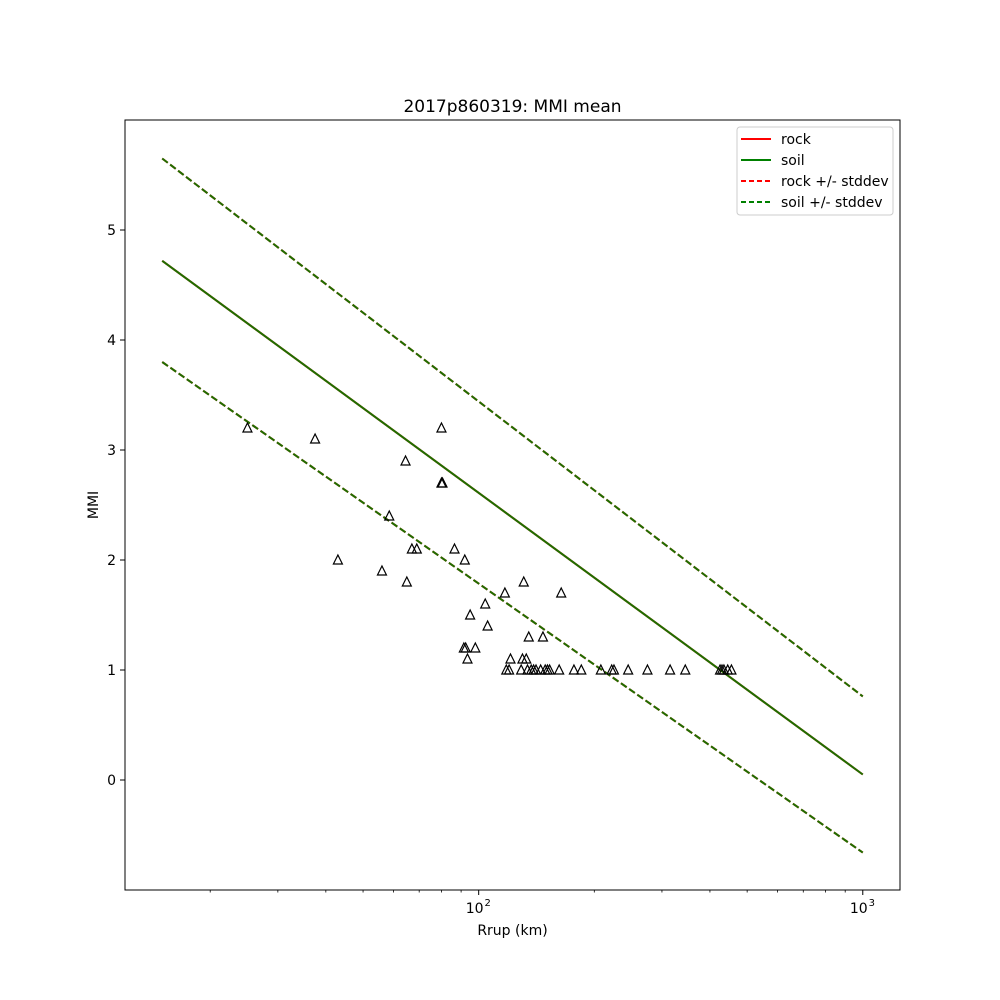 This screenshot has width=1000, height=1000. I want to click on legend-box, so click(815, 171).